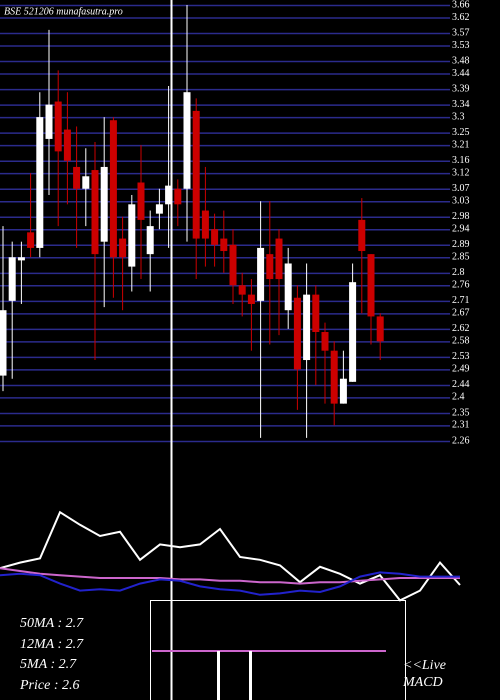  I want to click on macd-box, so click(278, 650).